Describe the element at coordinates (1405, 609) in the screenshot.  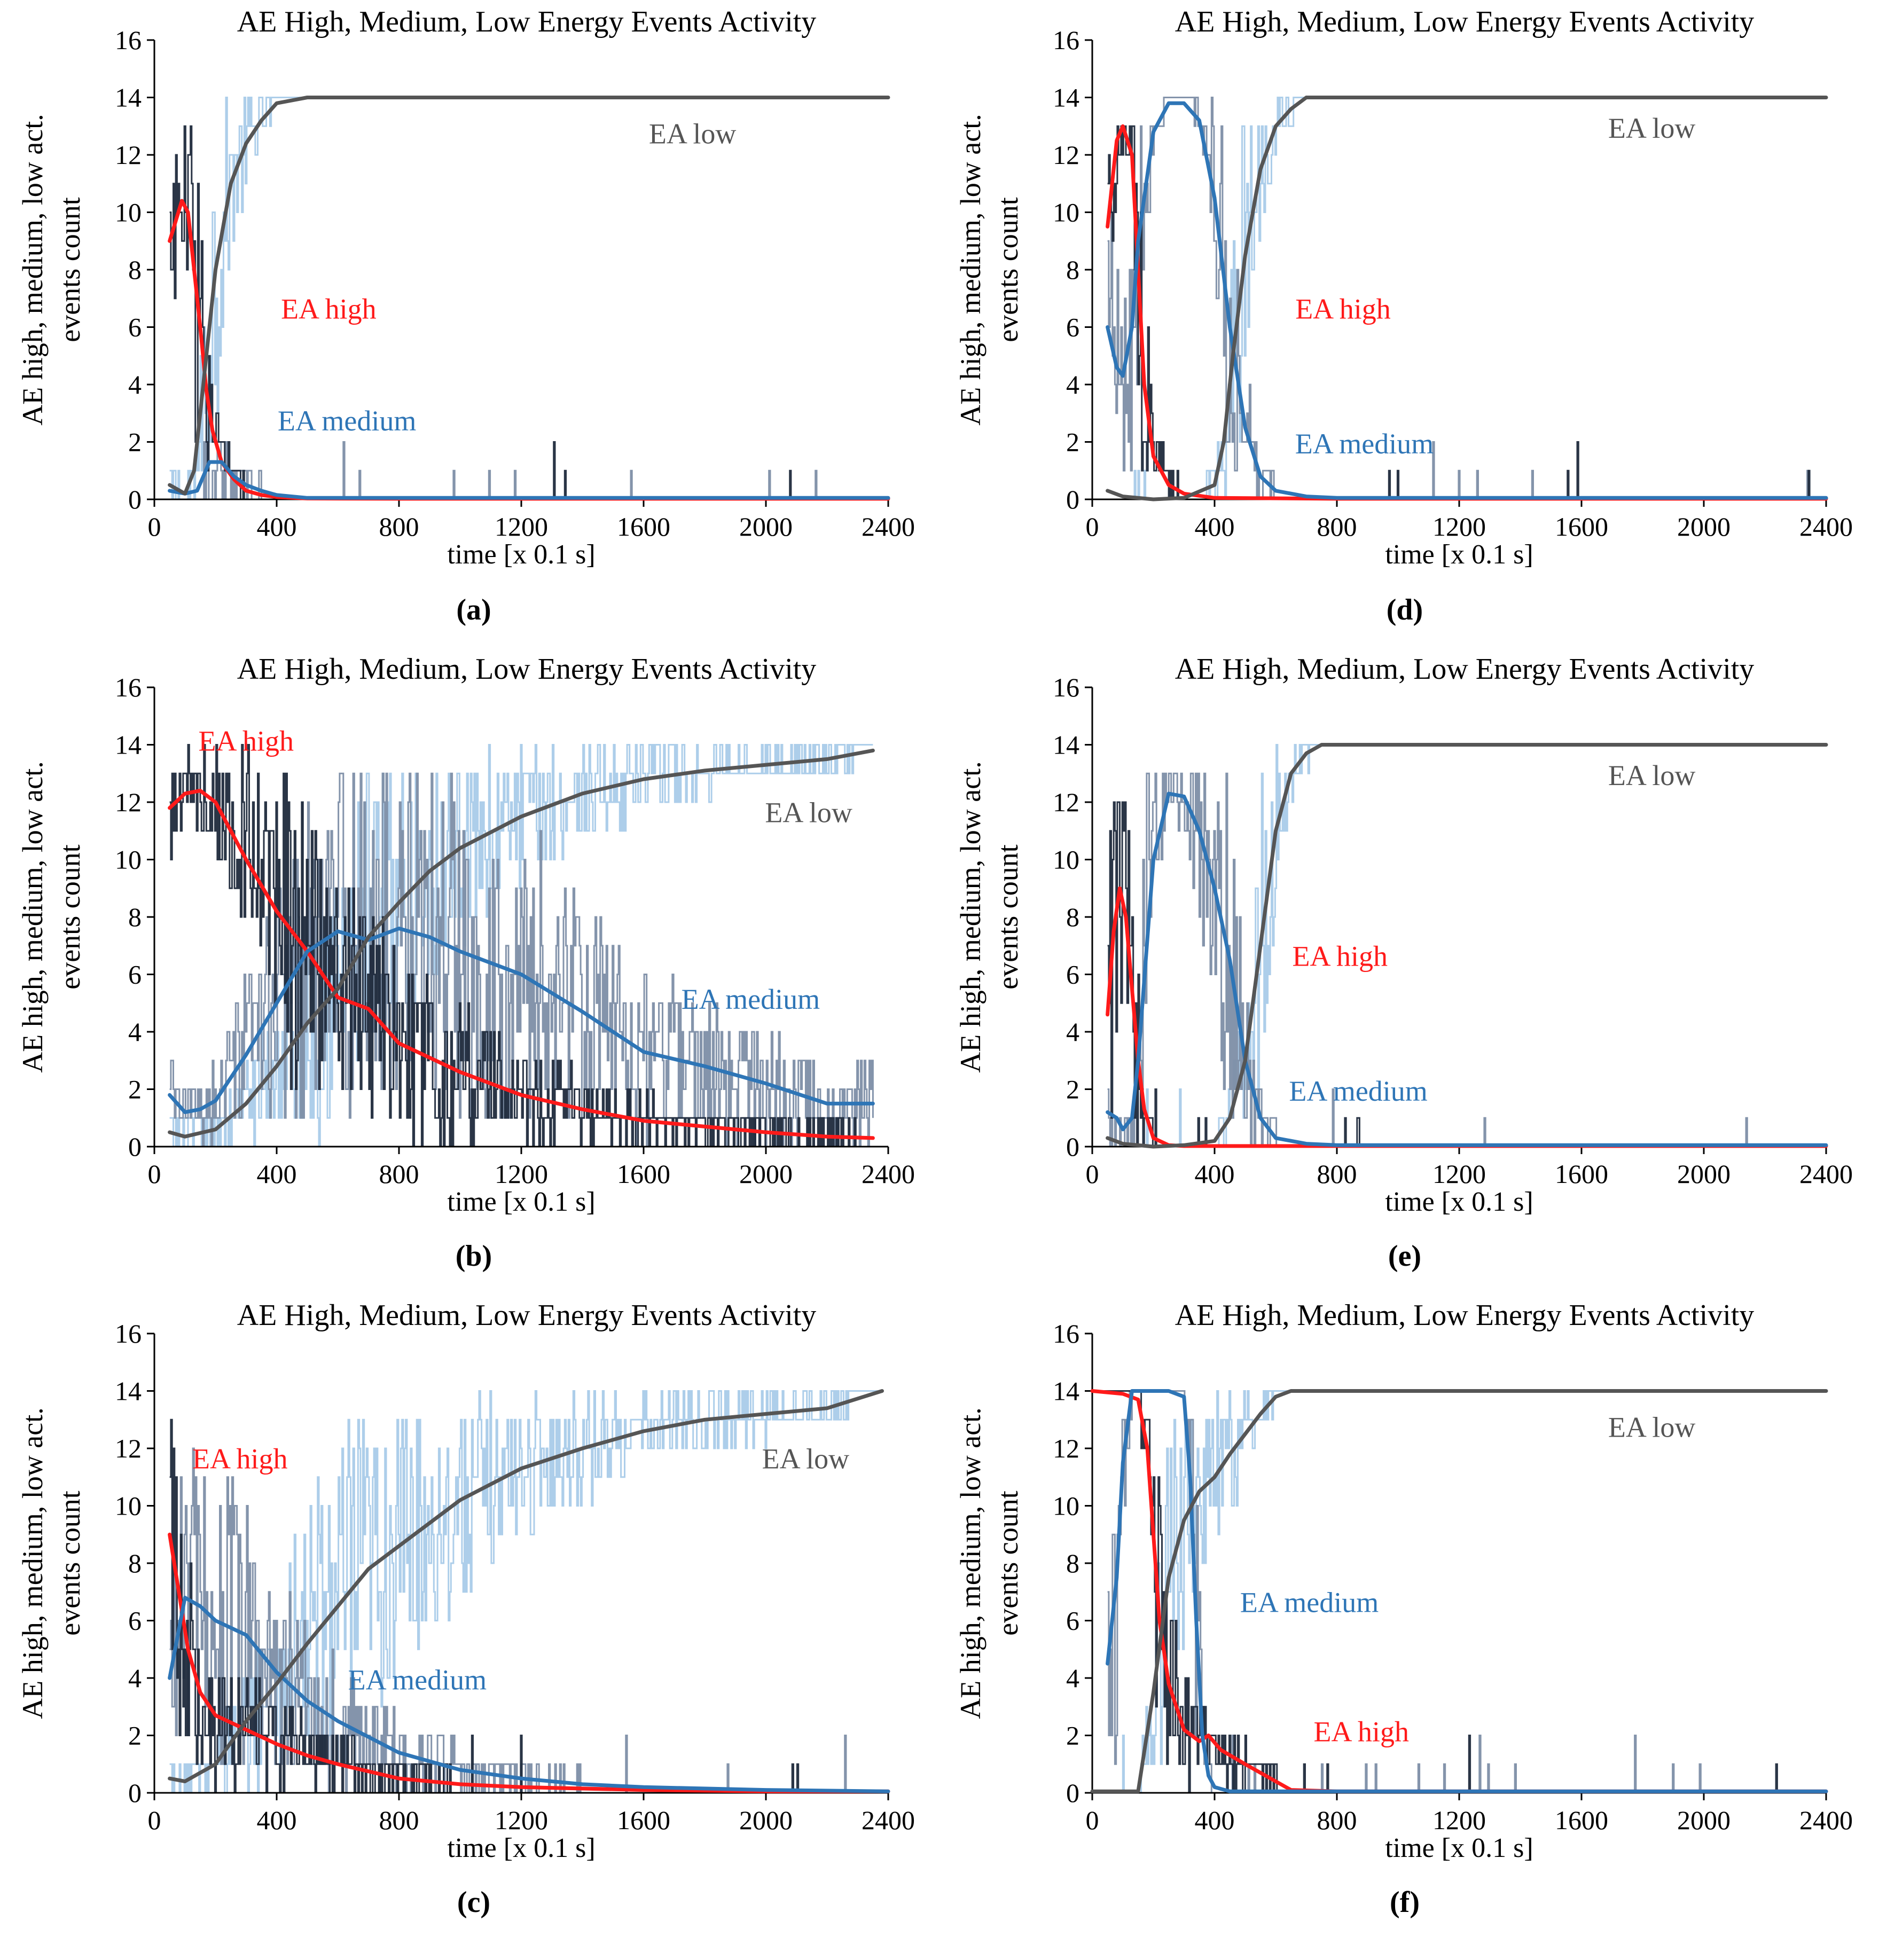
I see `panel-label: (d)` at that location.